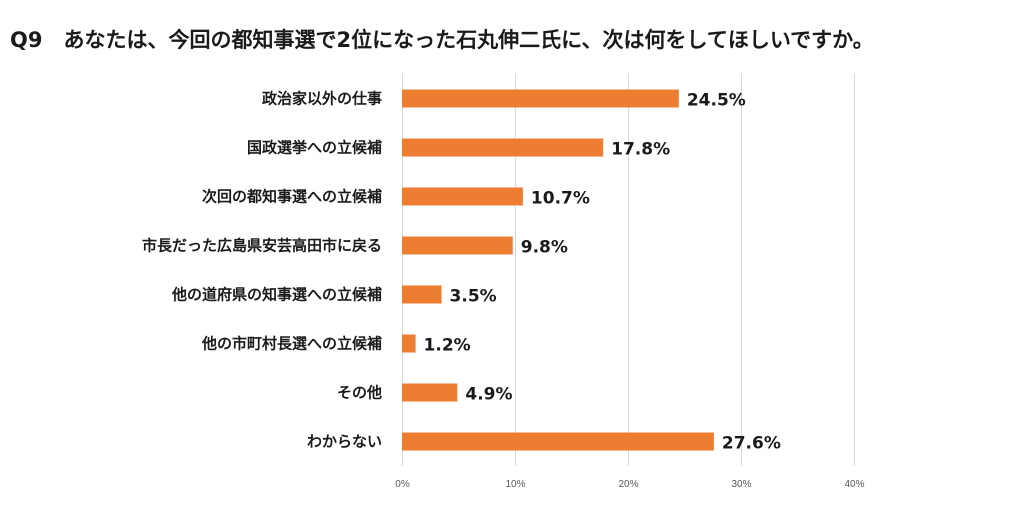 Image resolution: width=1011 pixels, height=517 pixels. What do you see at coordinates (473, 297) in the screenshot?
I see `data-label: 3.5%` at bounding box center [473, 297].